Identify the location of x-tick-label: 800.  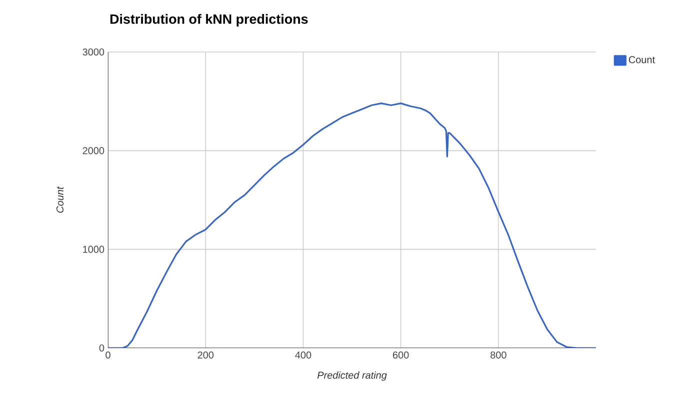
(498, 355).